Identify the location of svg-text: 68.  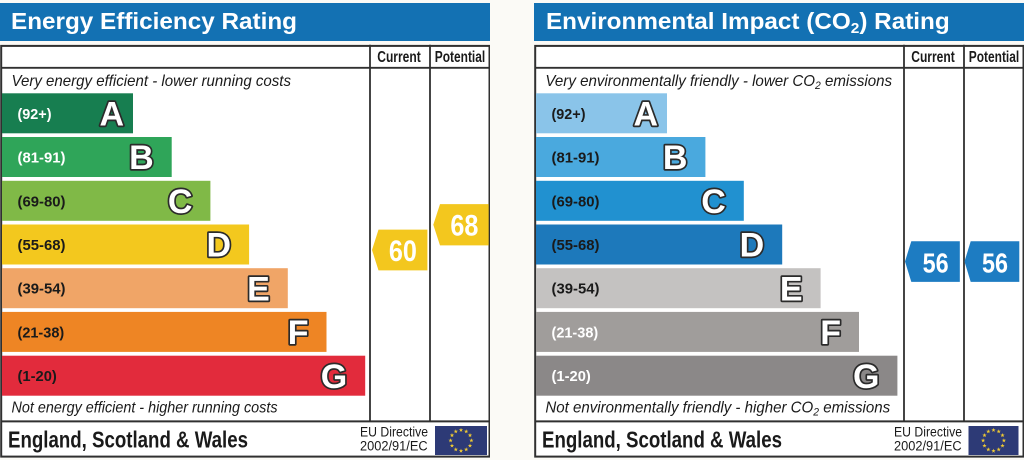
(464, 226).